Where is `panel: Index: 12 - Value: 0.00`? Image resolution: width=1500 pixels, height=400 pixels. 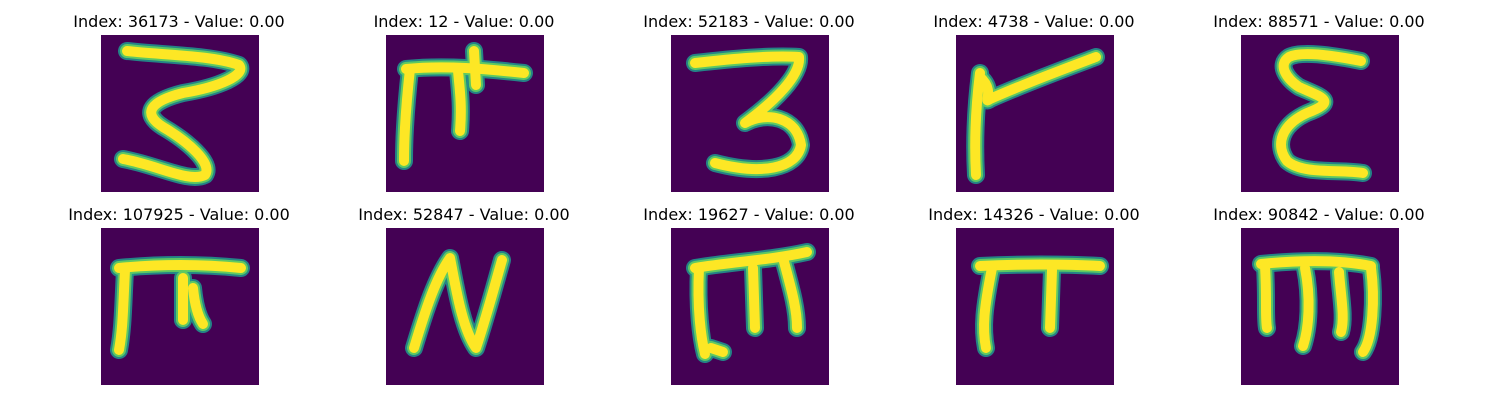 panel: Index: 12 - Value: 0.00 is located at coordinates (464, 100).